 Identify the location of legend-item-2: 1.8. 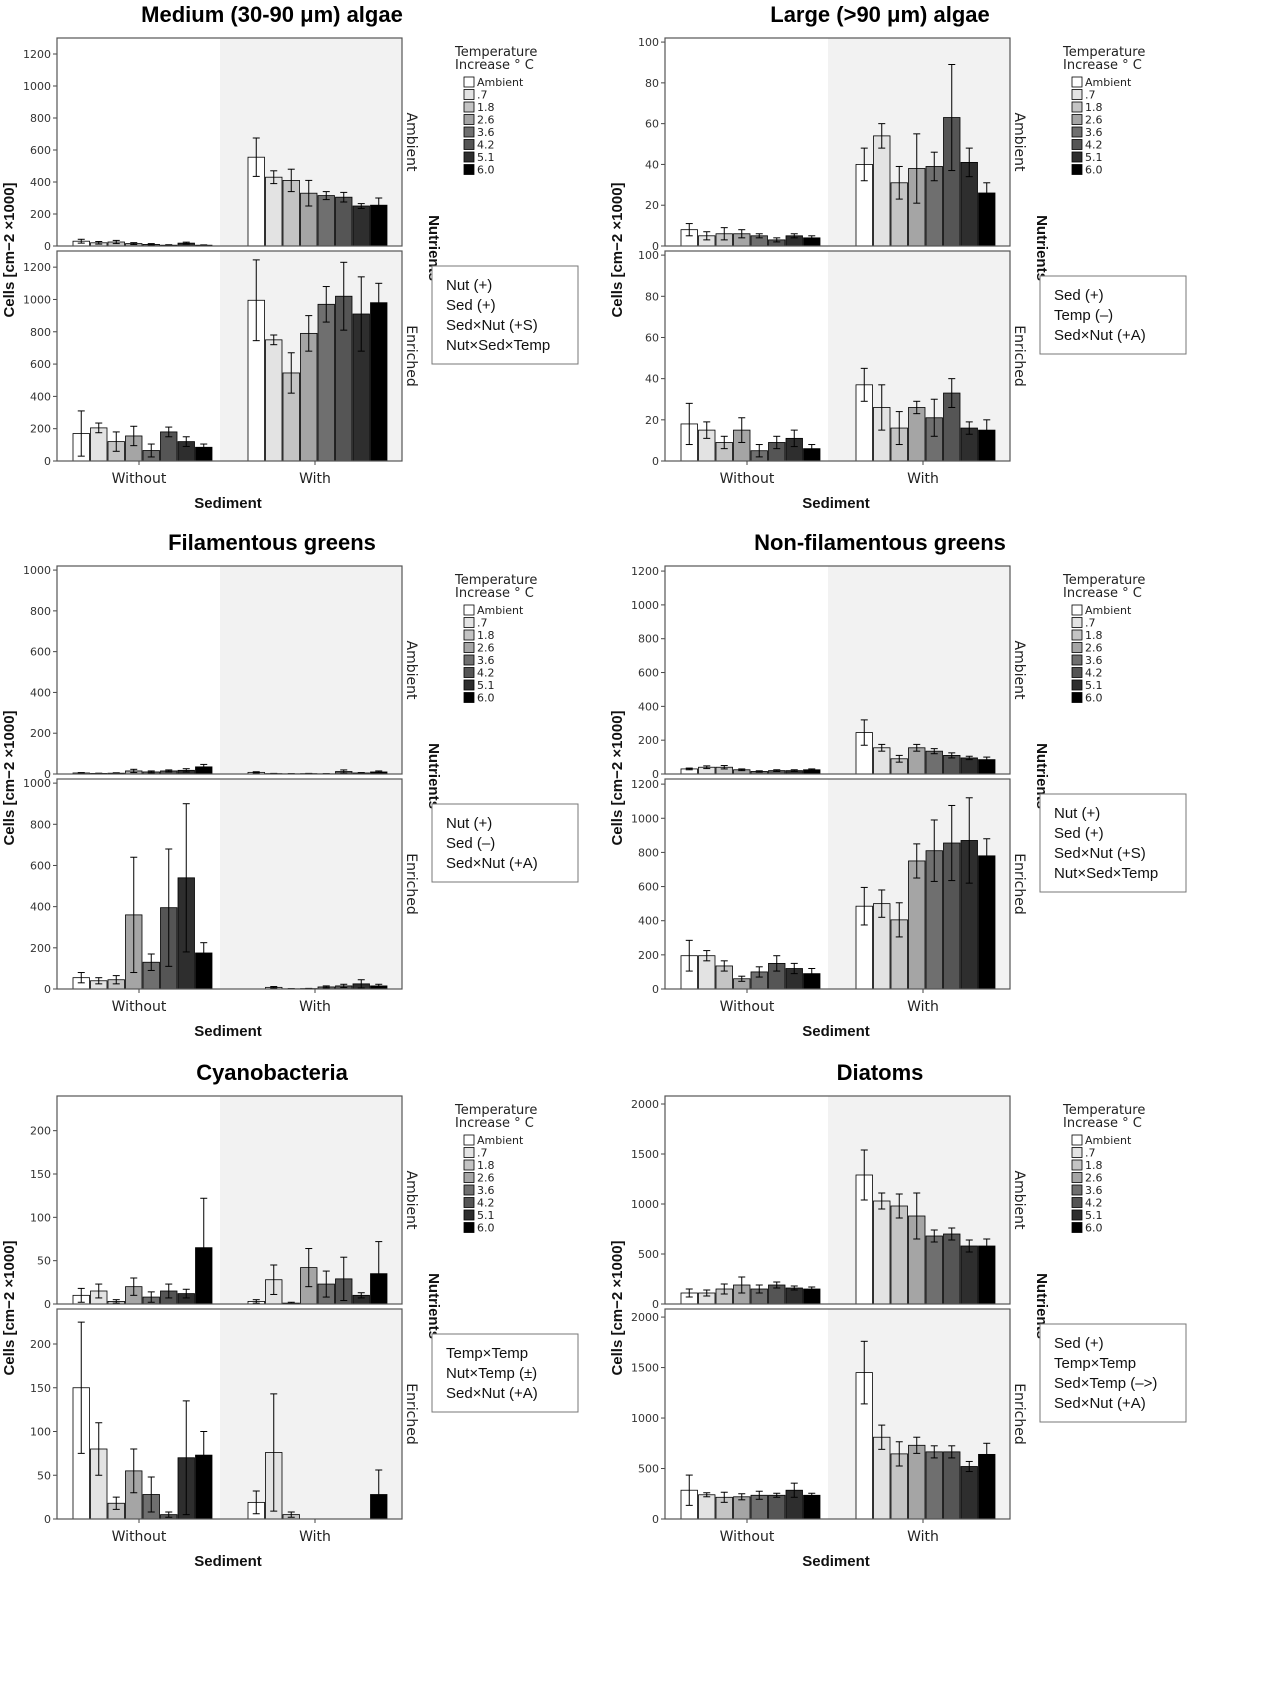
(1094, 635).